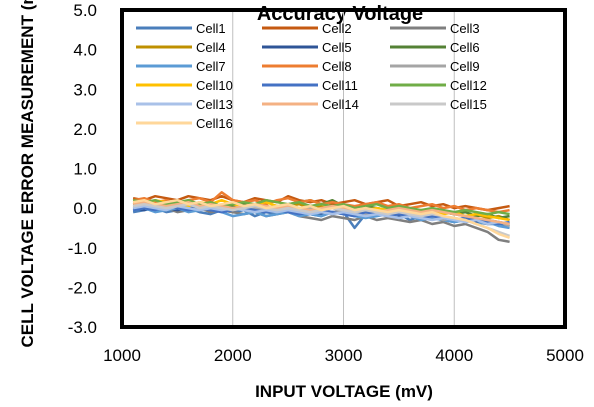  I want to click on series-line-cell16, so click(321, 218).